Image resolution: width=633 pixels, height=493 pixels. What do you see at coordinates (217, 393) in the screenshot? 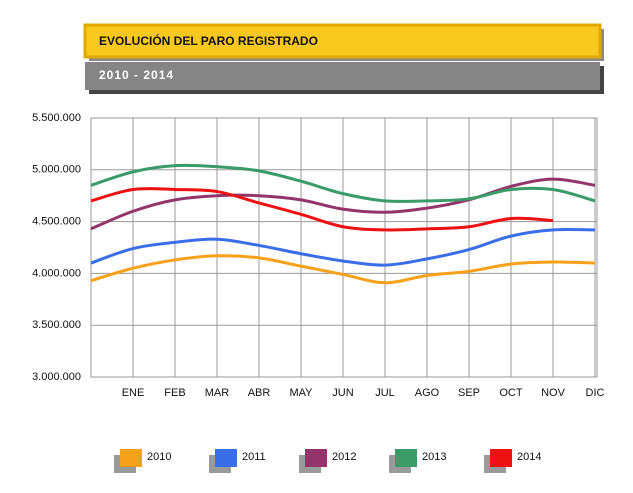
I see `x-tick-label: MAR` at bounding box center [217, 393].